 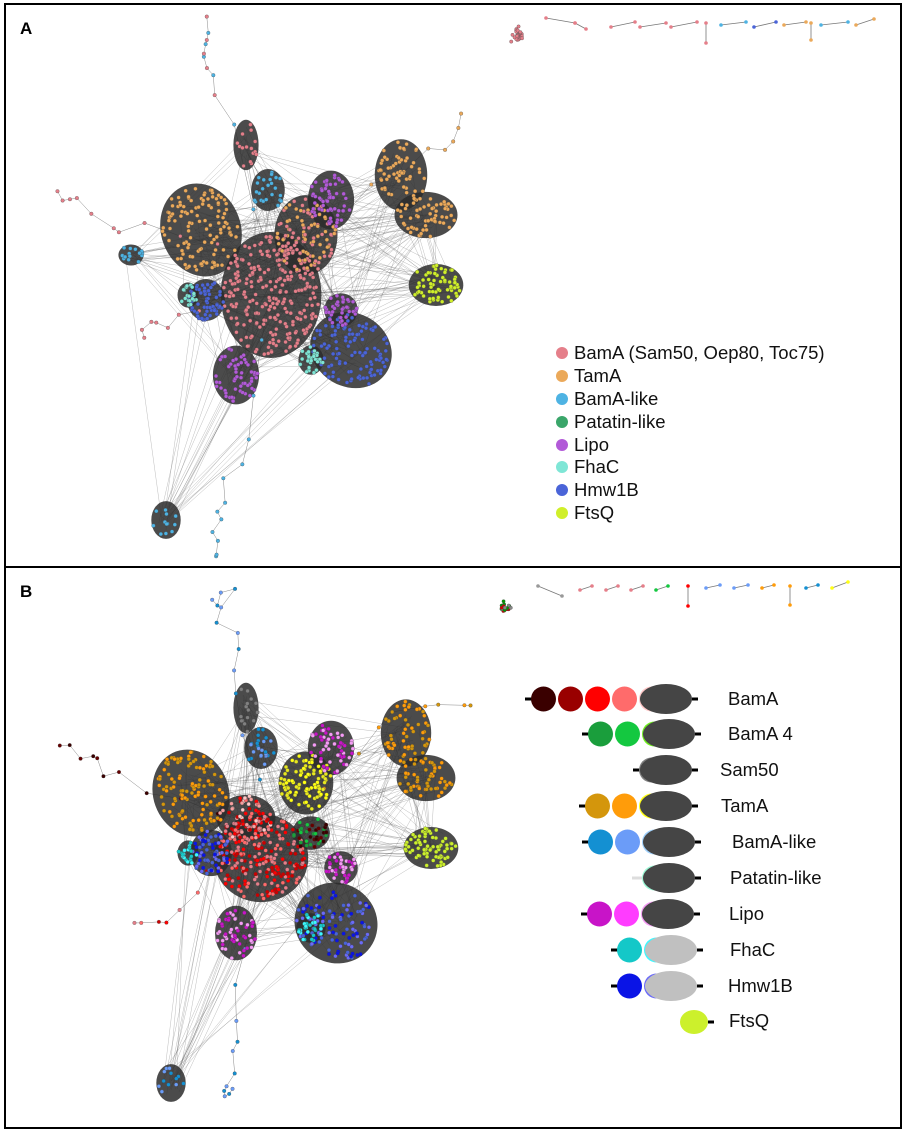 I want to click on potra-domain, so click(x=597, y=806).